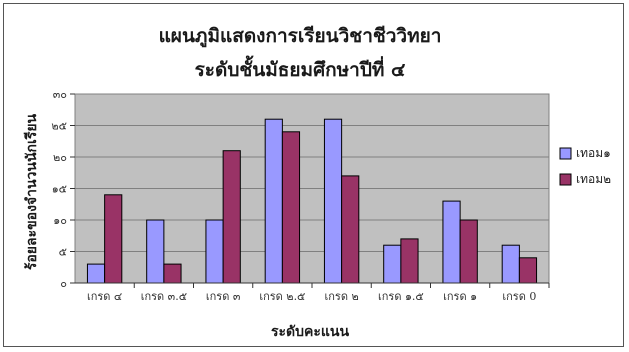 The height and width of the screenshot is (352, 629). What do you see at coordinates (593, 153) in the screenshot?
I see `legend-label: เทอม๑` at bounding box center [593, 153].